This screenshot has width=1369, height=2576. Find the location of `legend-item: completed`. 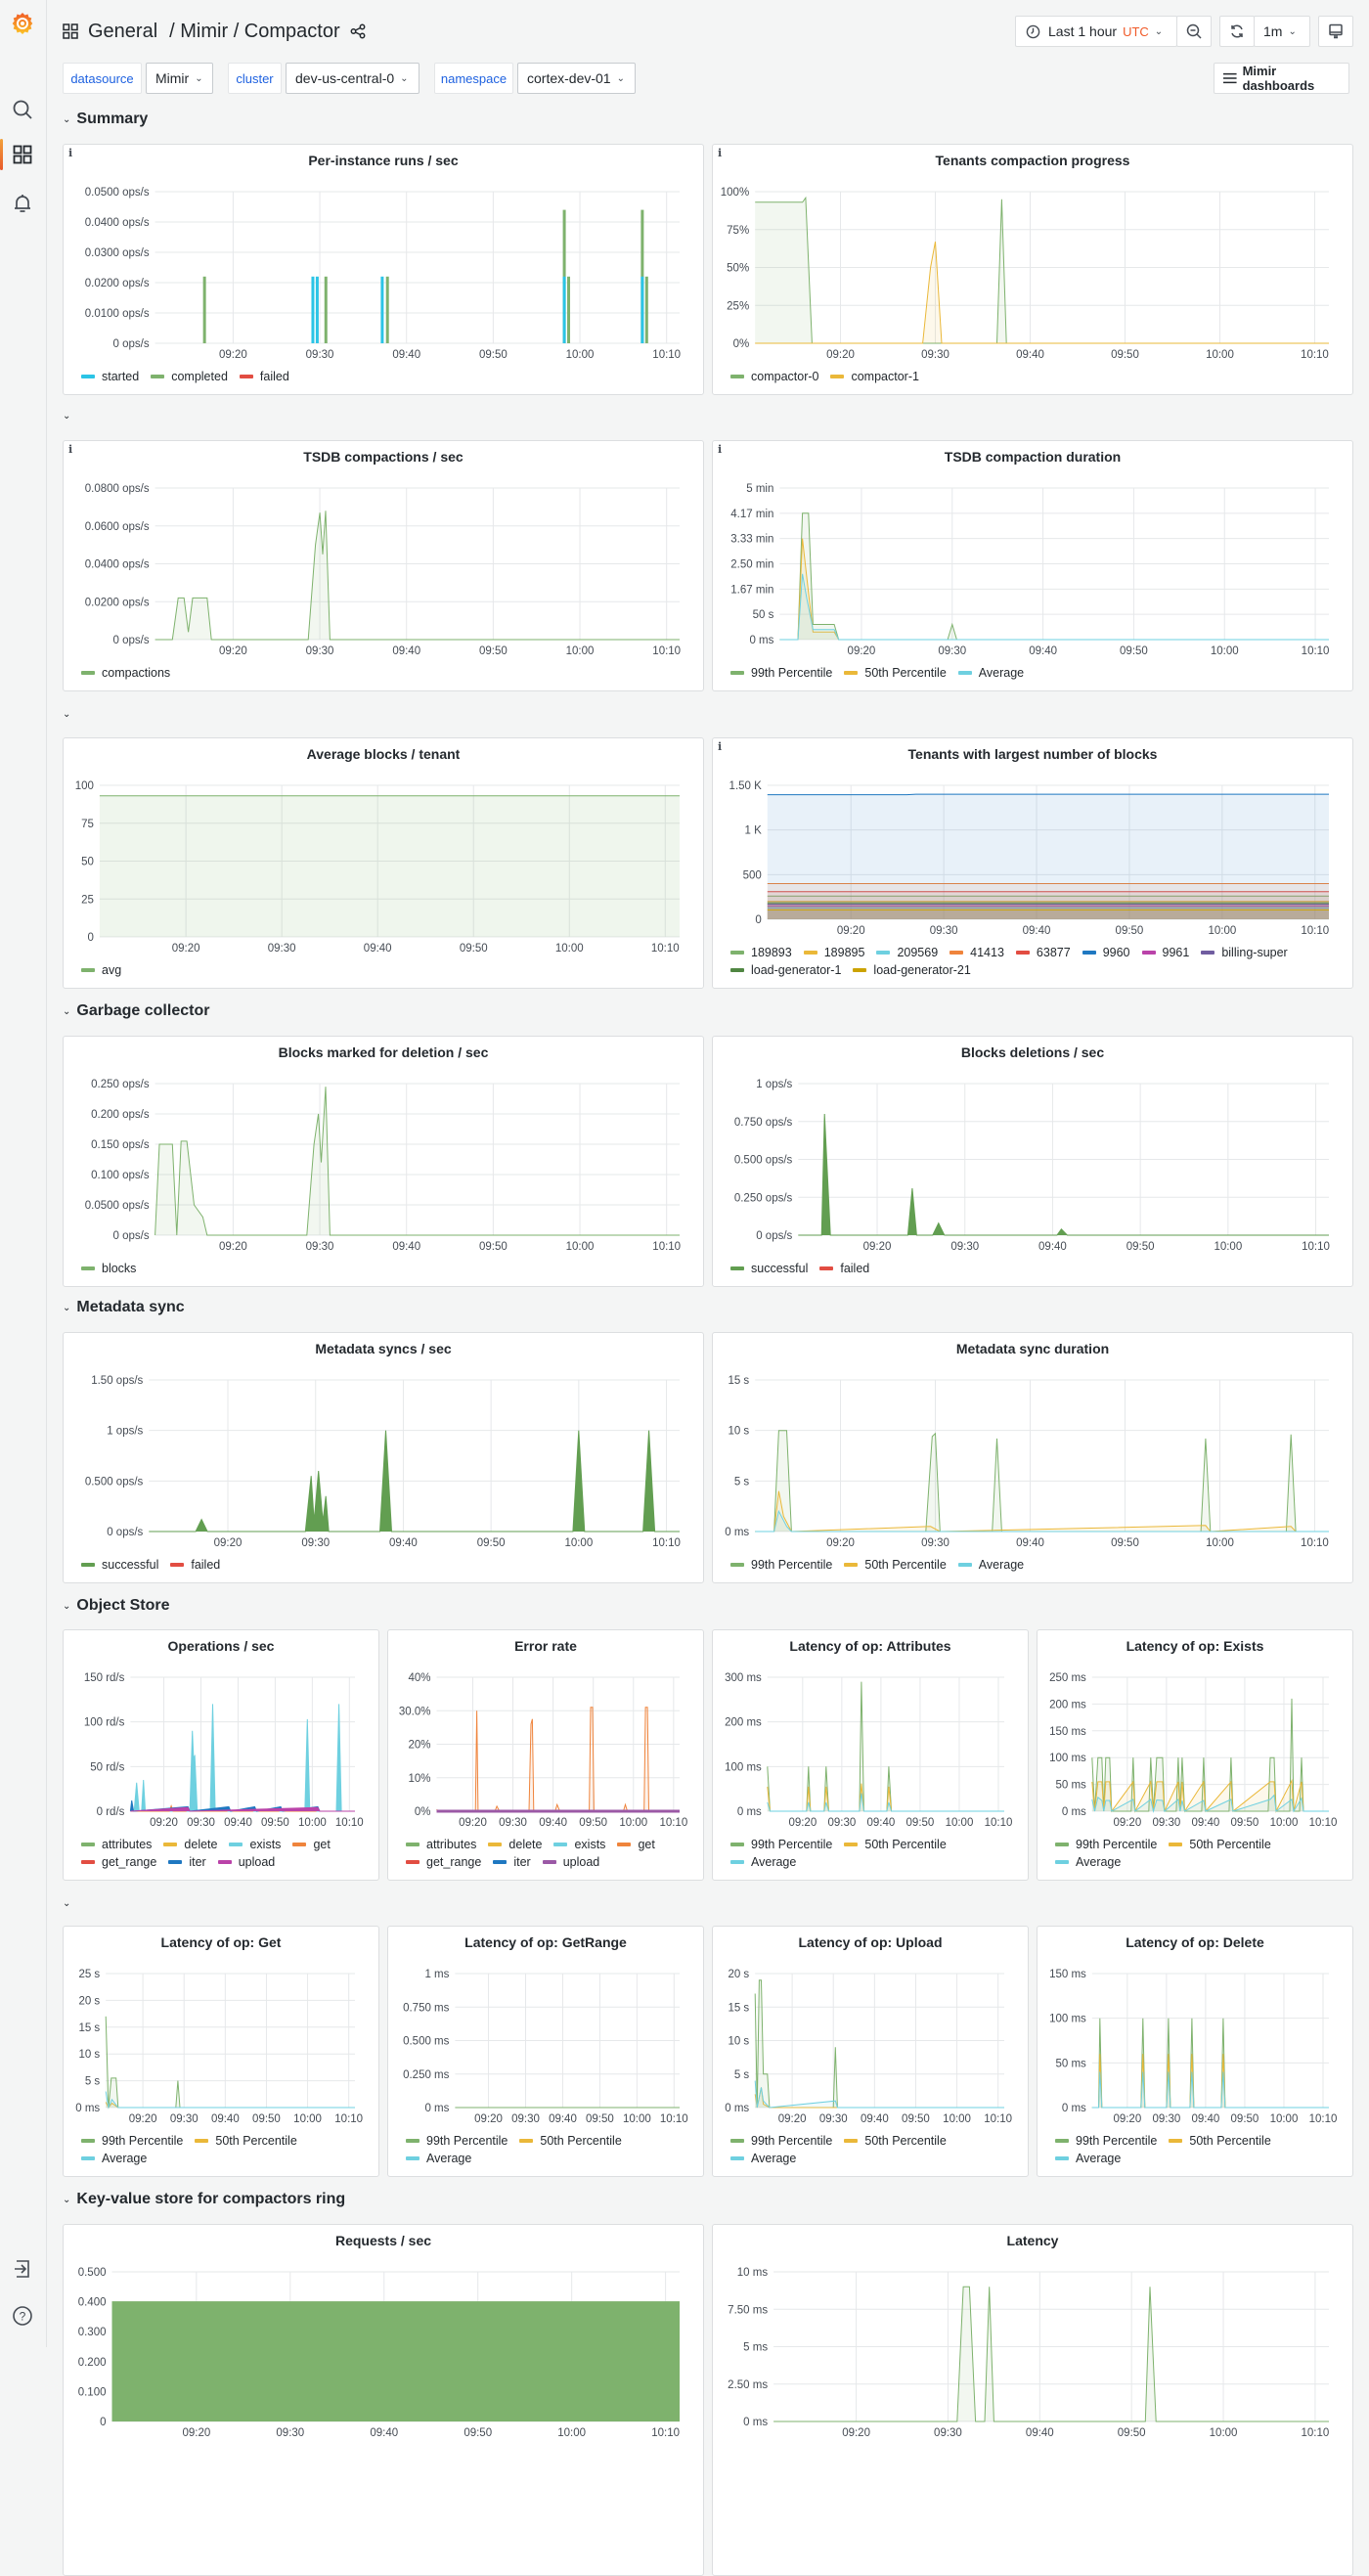

legend-item: completed is located at coordinates (190, 377).